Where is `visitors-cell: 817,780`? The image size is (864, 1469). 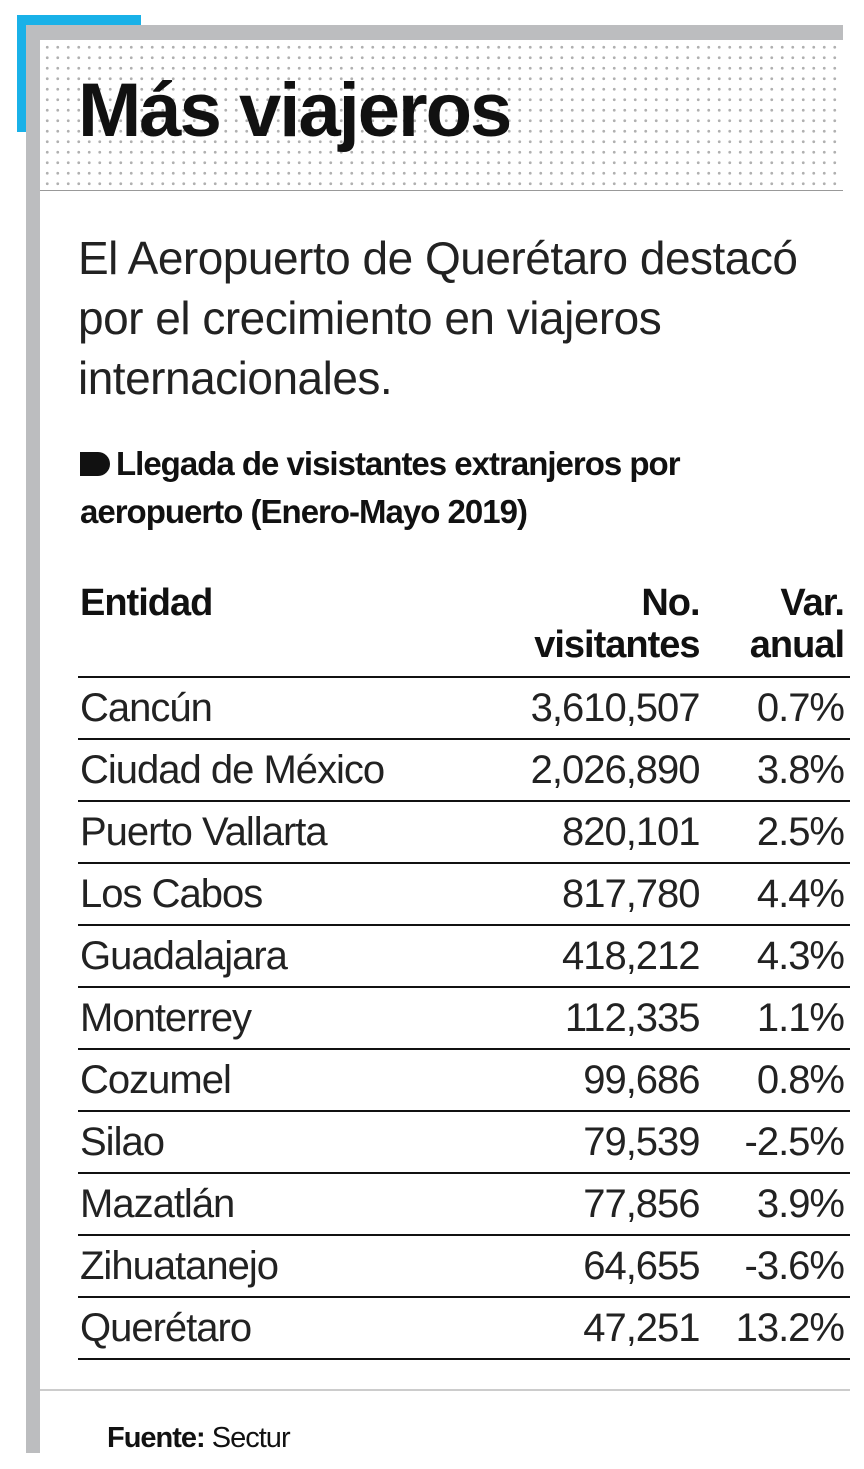 visitors-cell: 817,780 is located at coordinates (596, 894).